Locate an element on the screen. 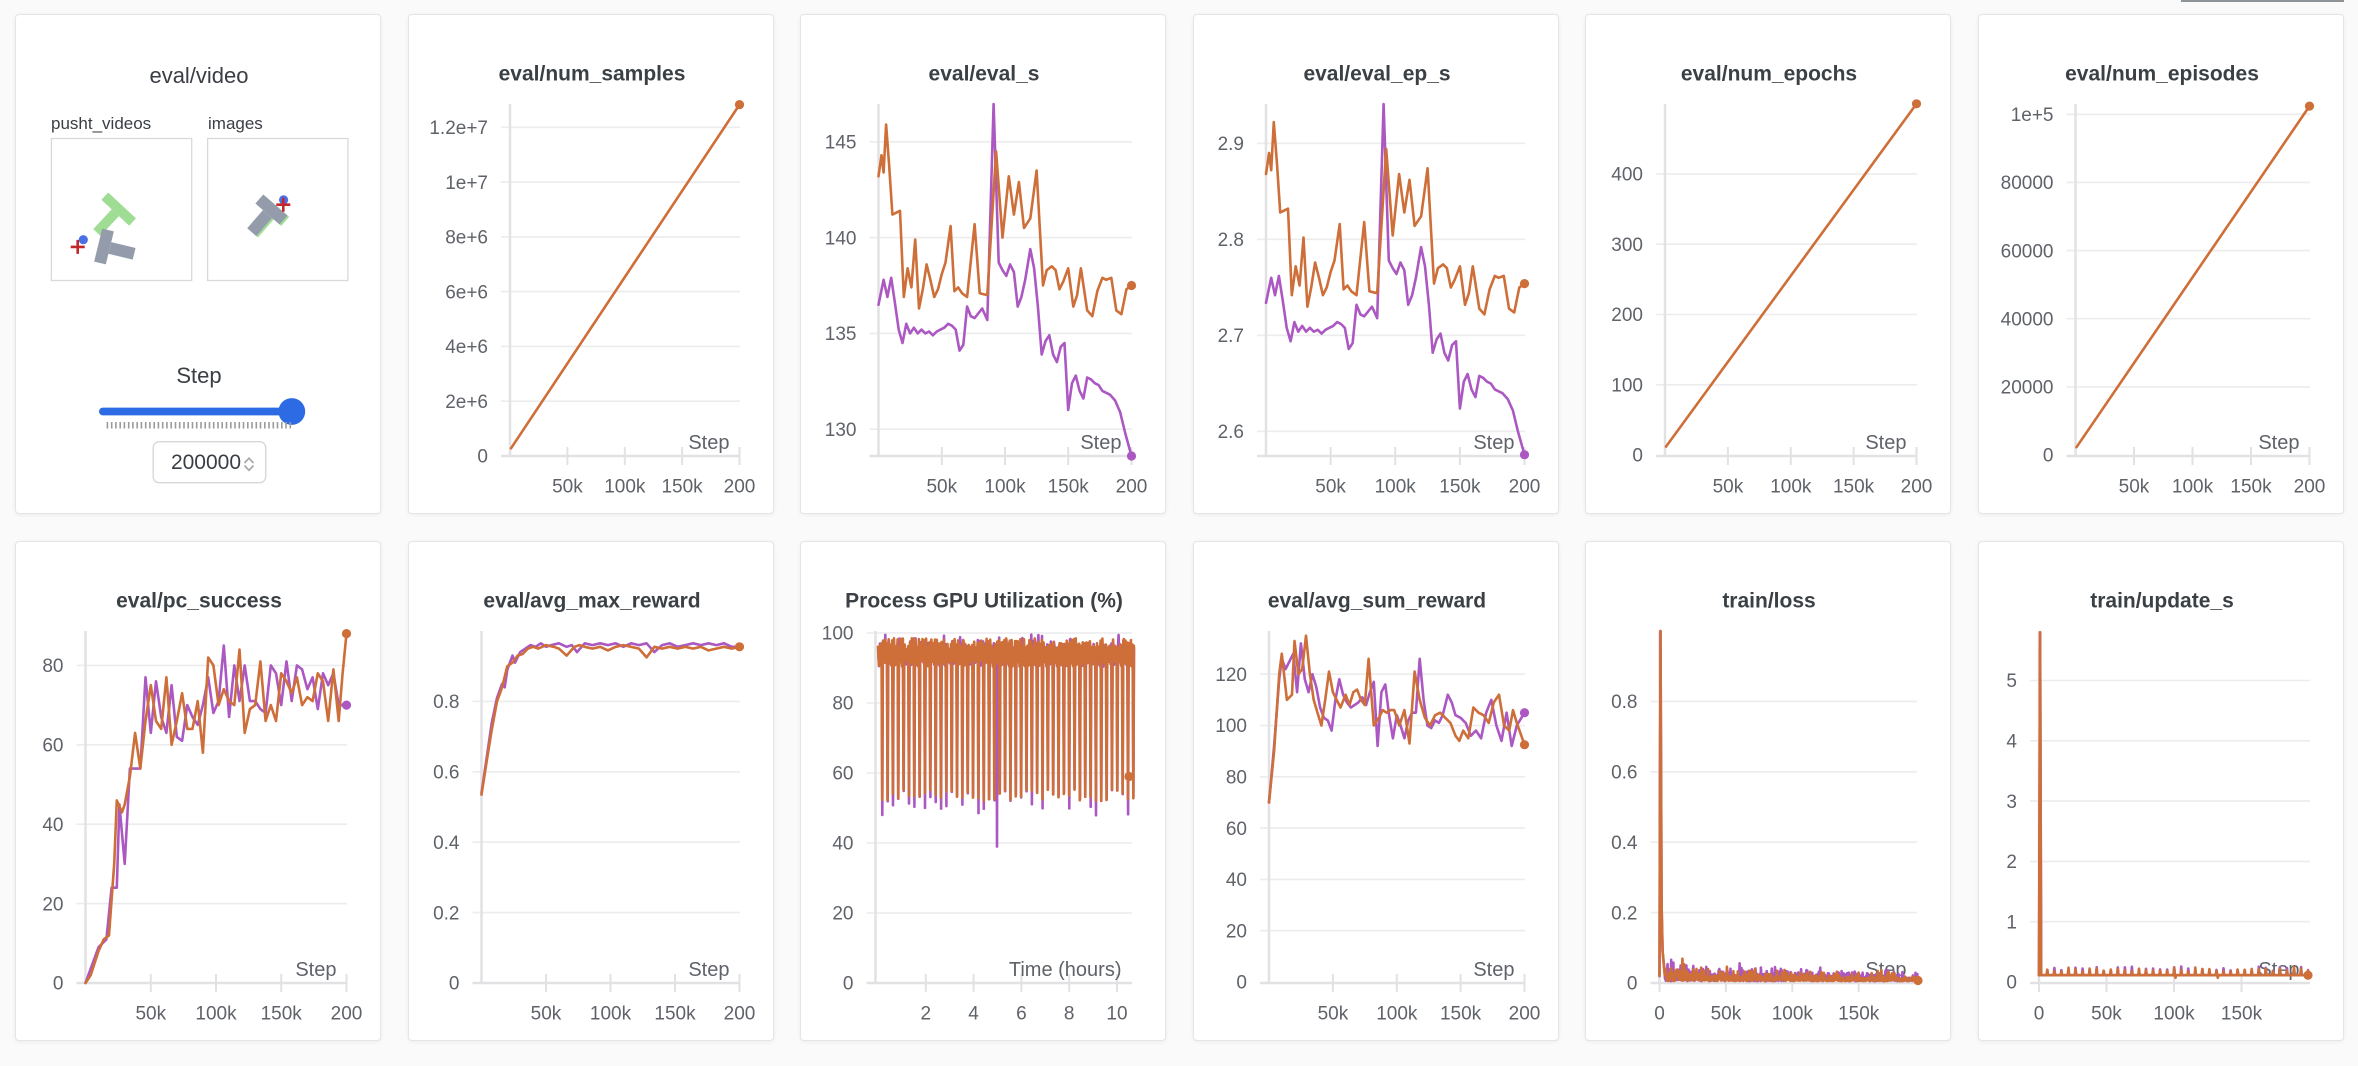 Image resolution: width=2358 pixels, height=1066 pixels. svg-text: 1e+5 is located at coordinates (2032, 115).